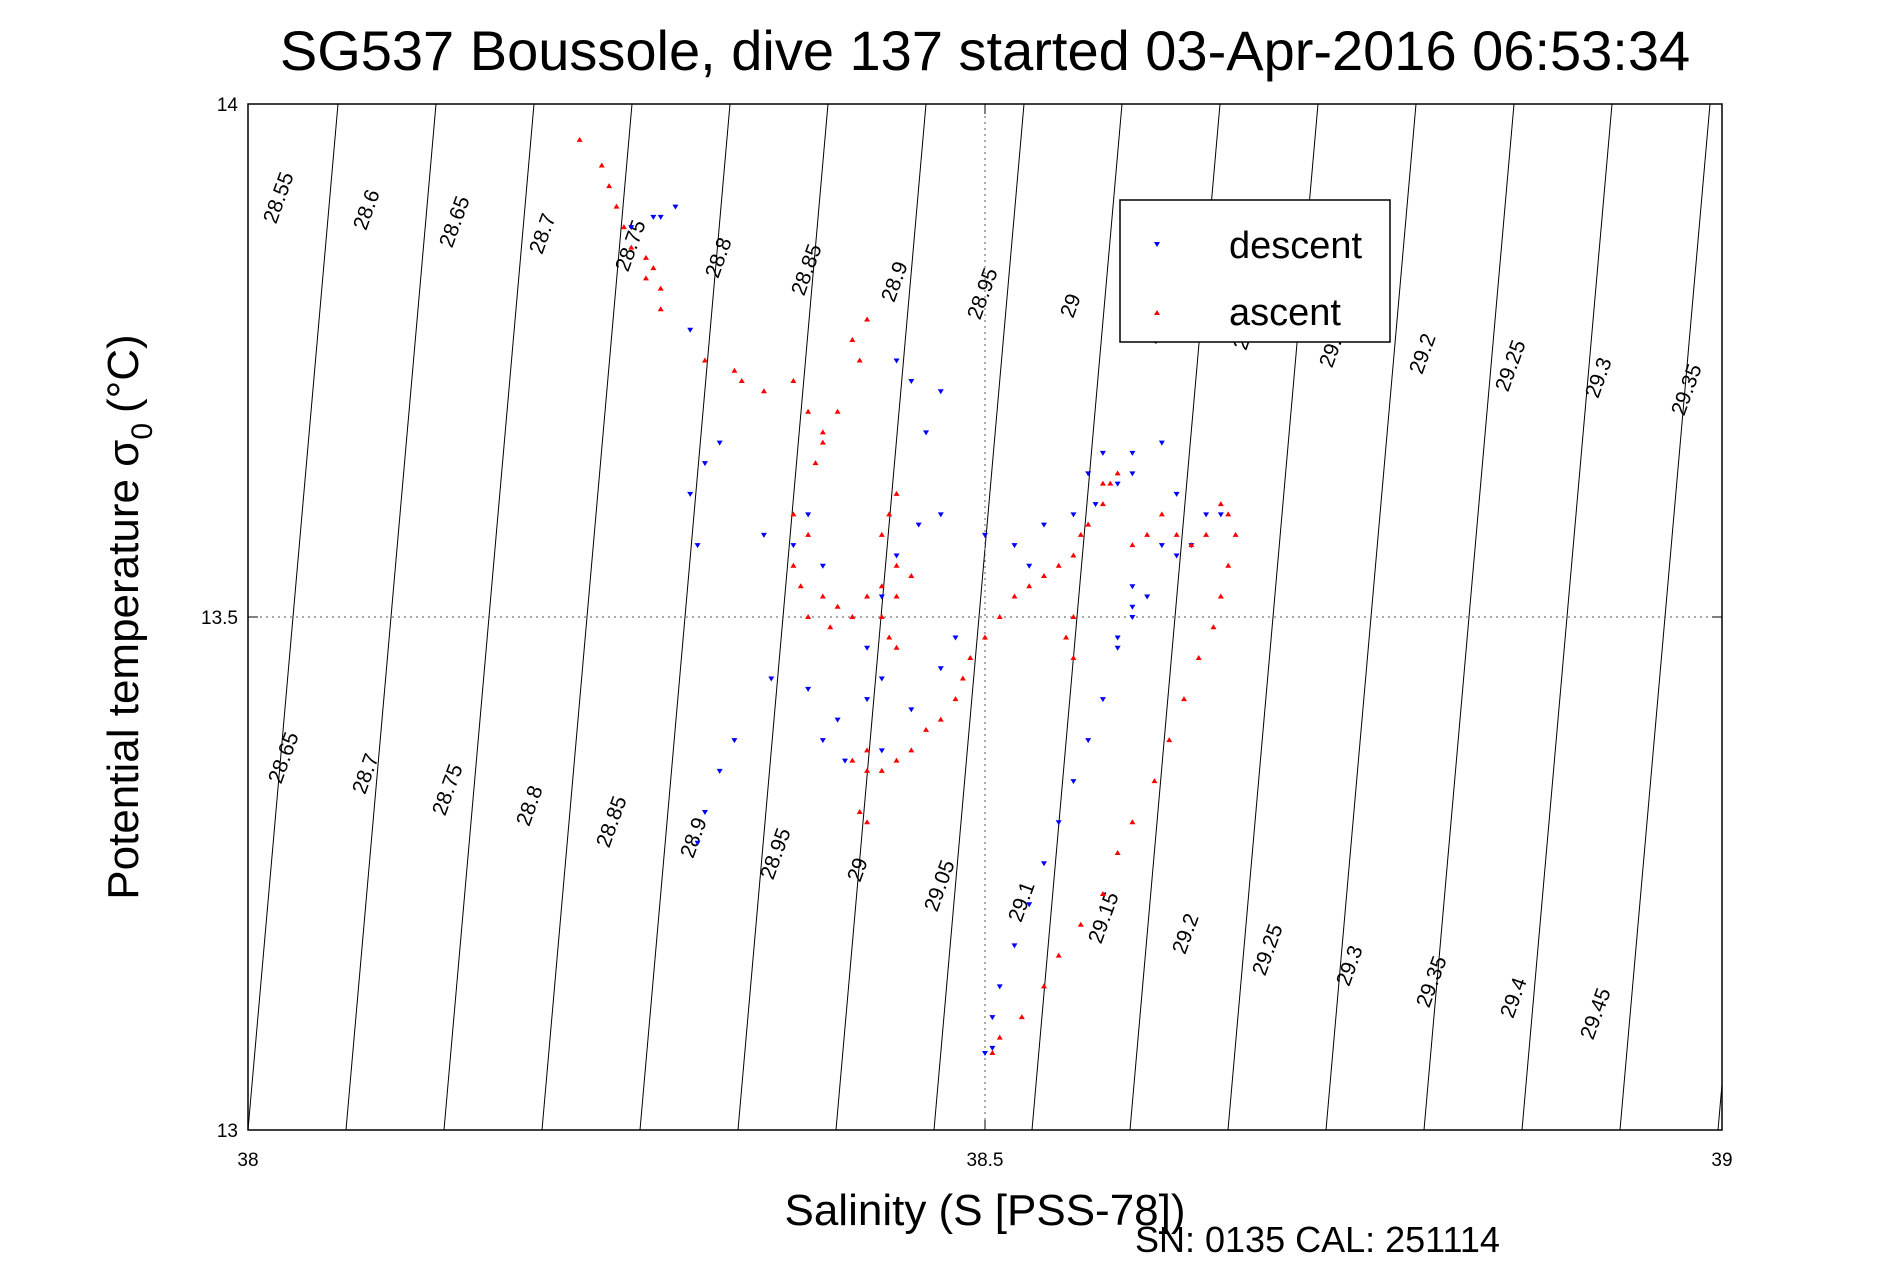  Describe the element at coordinates (123, 689) in the screenshot. I see `y-axis-label-text: Potential temperature` at that location.